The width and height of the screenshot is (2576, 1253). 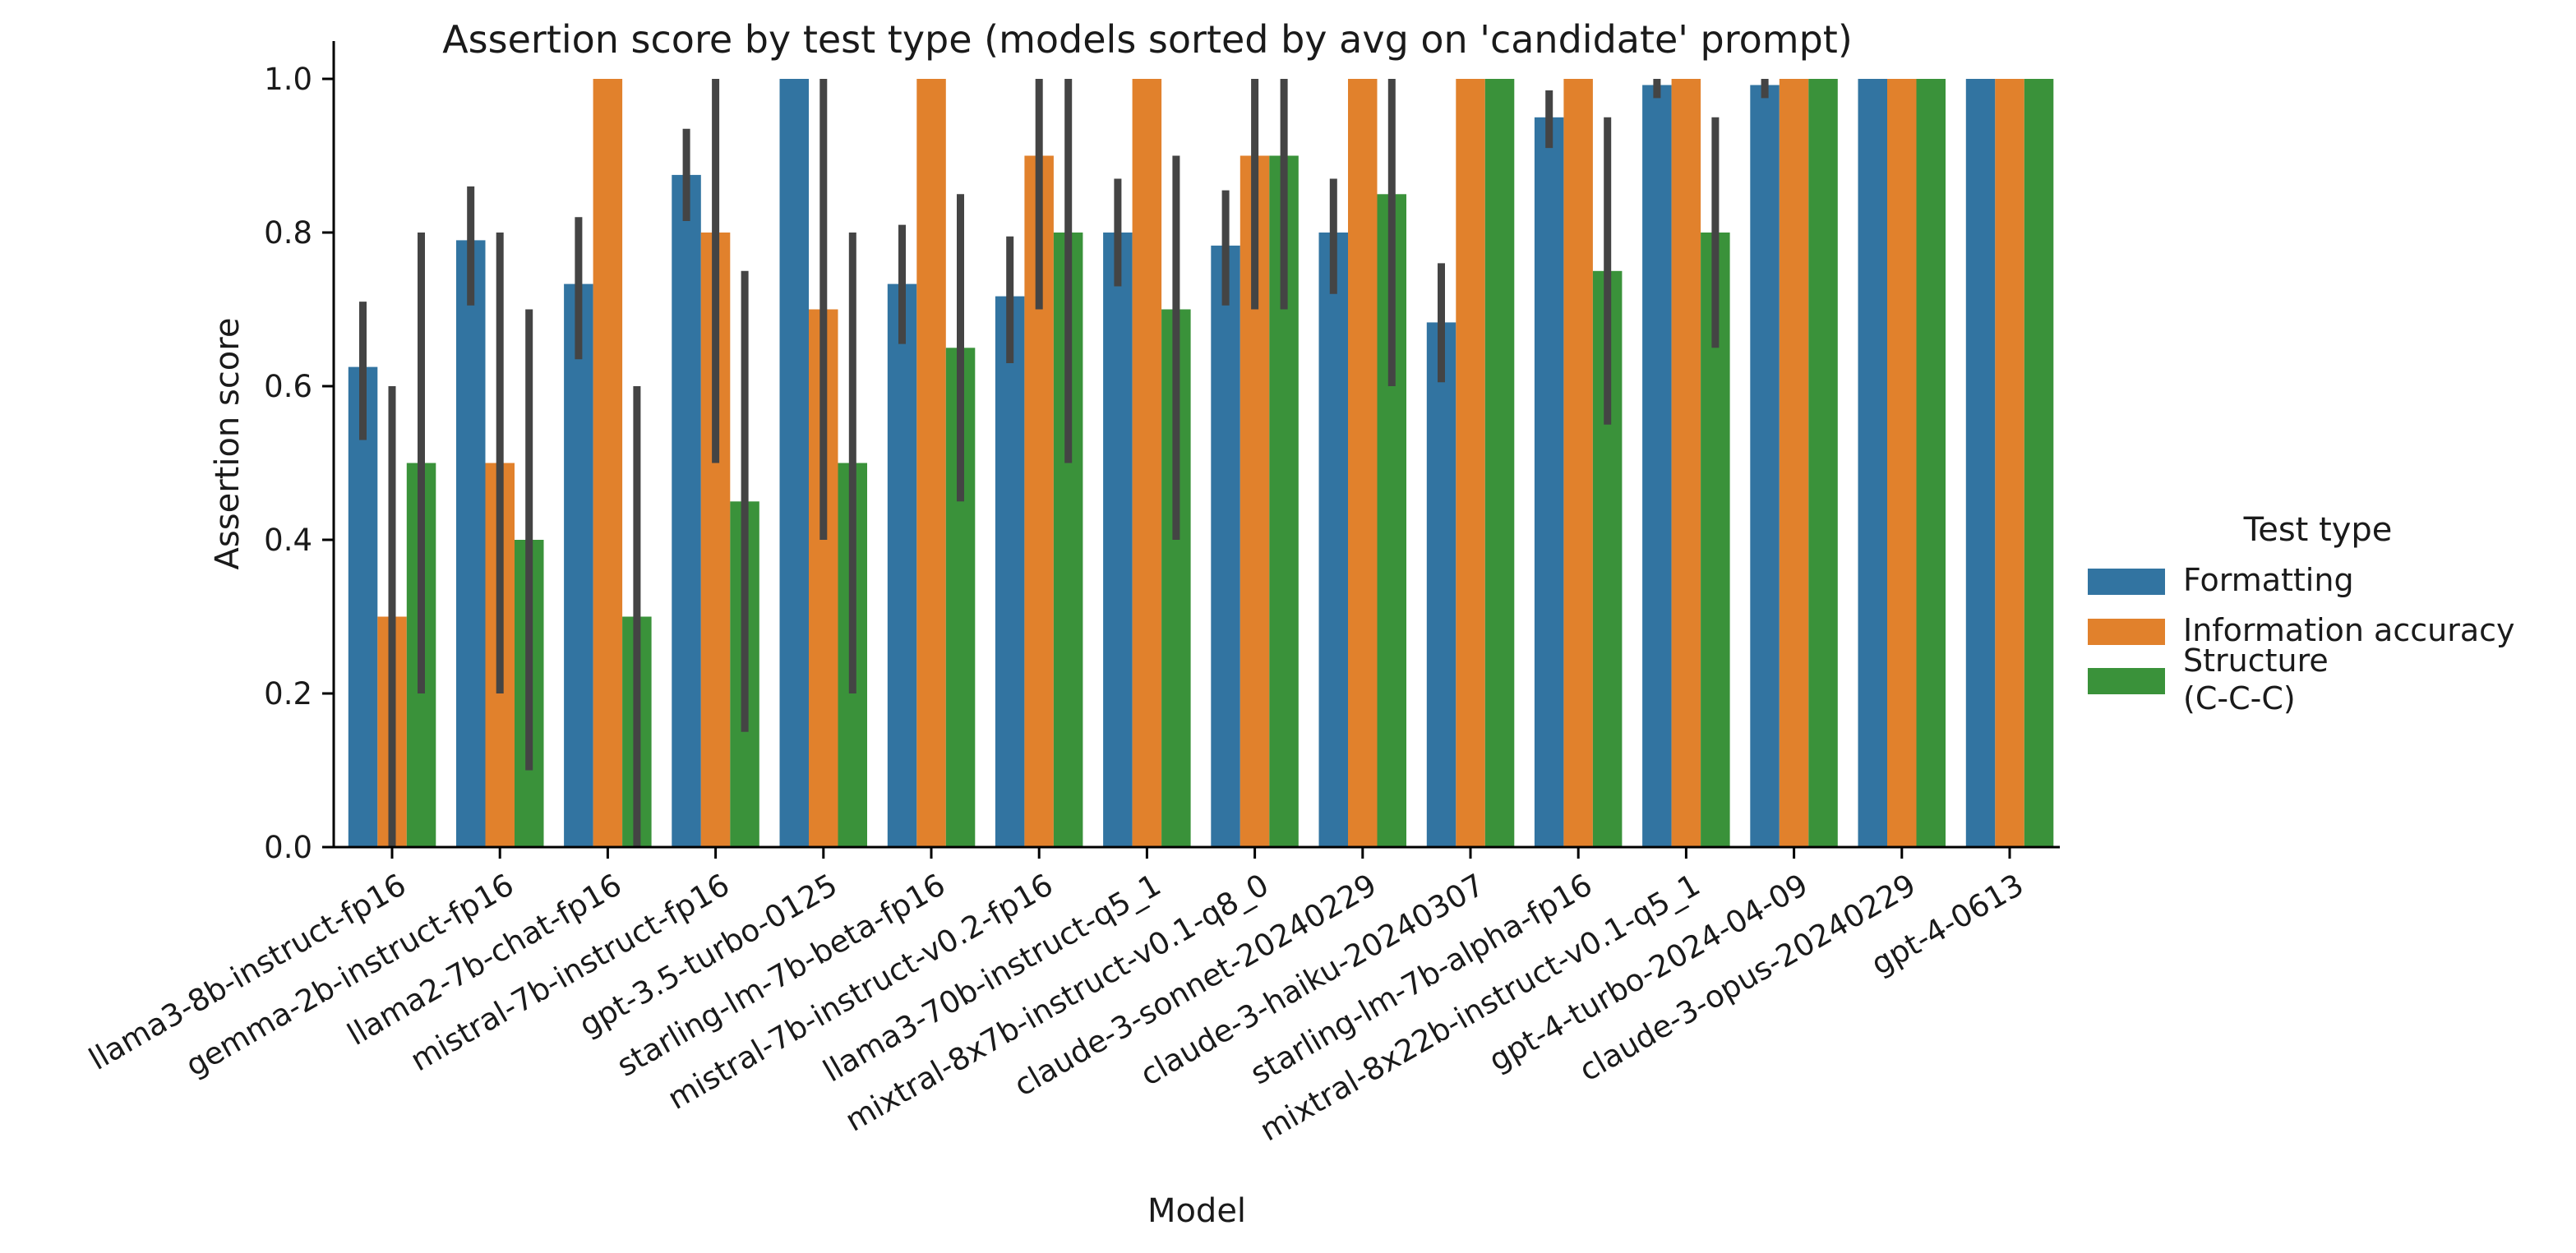 What do you see at coordinates (288, 79) in the screenshot?
I see `y-tick-label-5: 1.0` at bounding box center [288, 79].